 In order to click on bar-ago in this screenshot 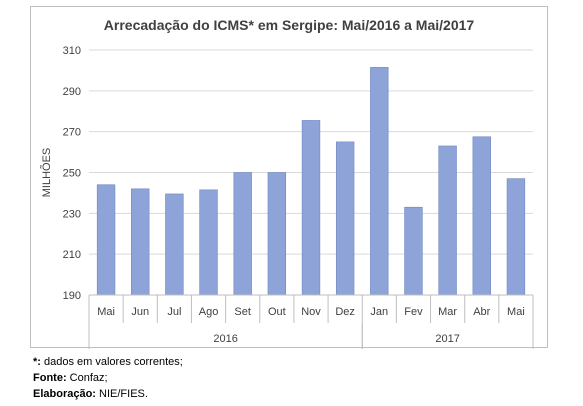, I will do `click(208, 242)`.